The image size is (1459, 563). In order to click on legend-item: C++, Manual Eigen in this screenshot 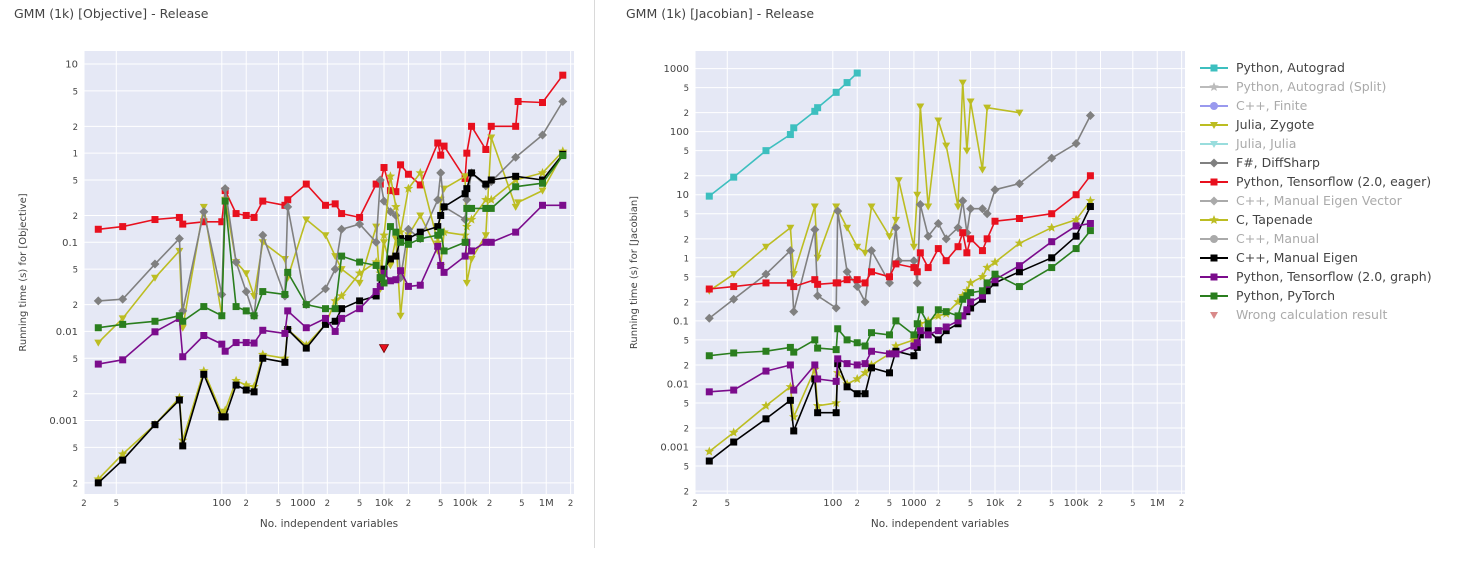, I will do `click(1315, 257)`.